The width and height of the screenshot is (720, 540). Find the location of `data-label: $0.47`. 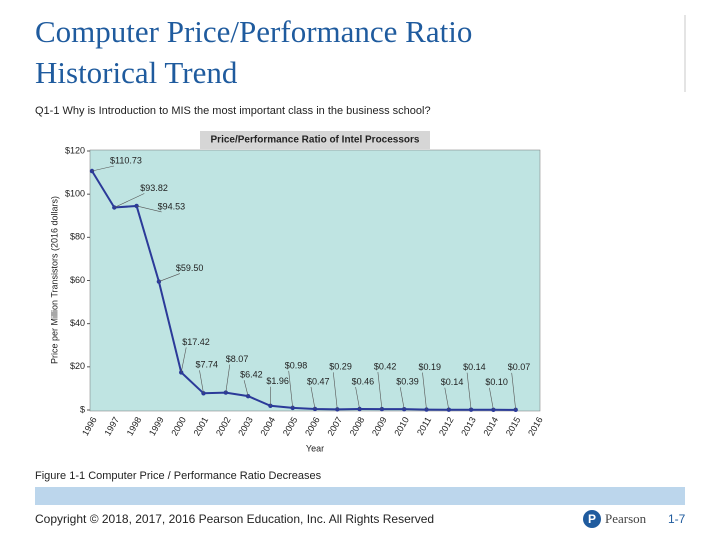

data-label: $0.47 is located at coordinates (318, 381).